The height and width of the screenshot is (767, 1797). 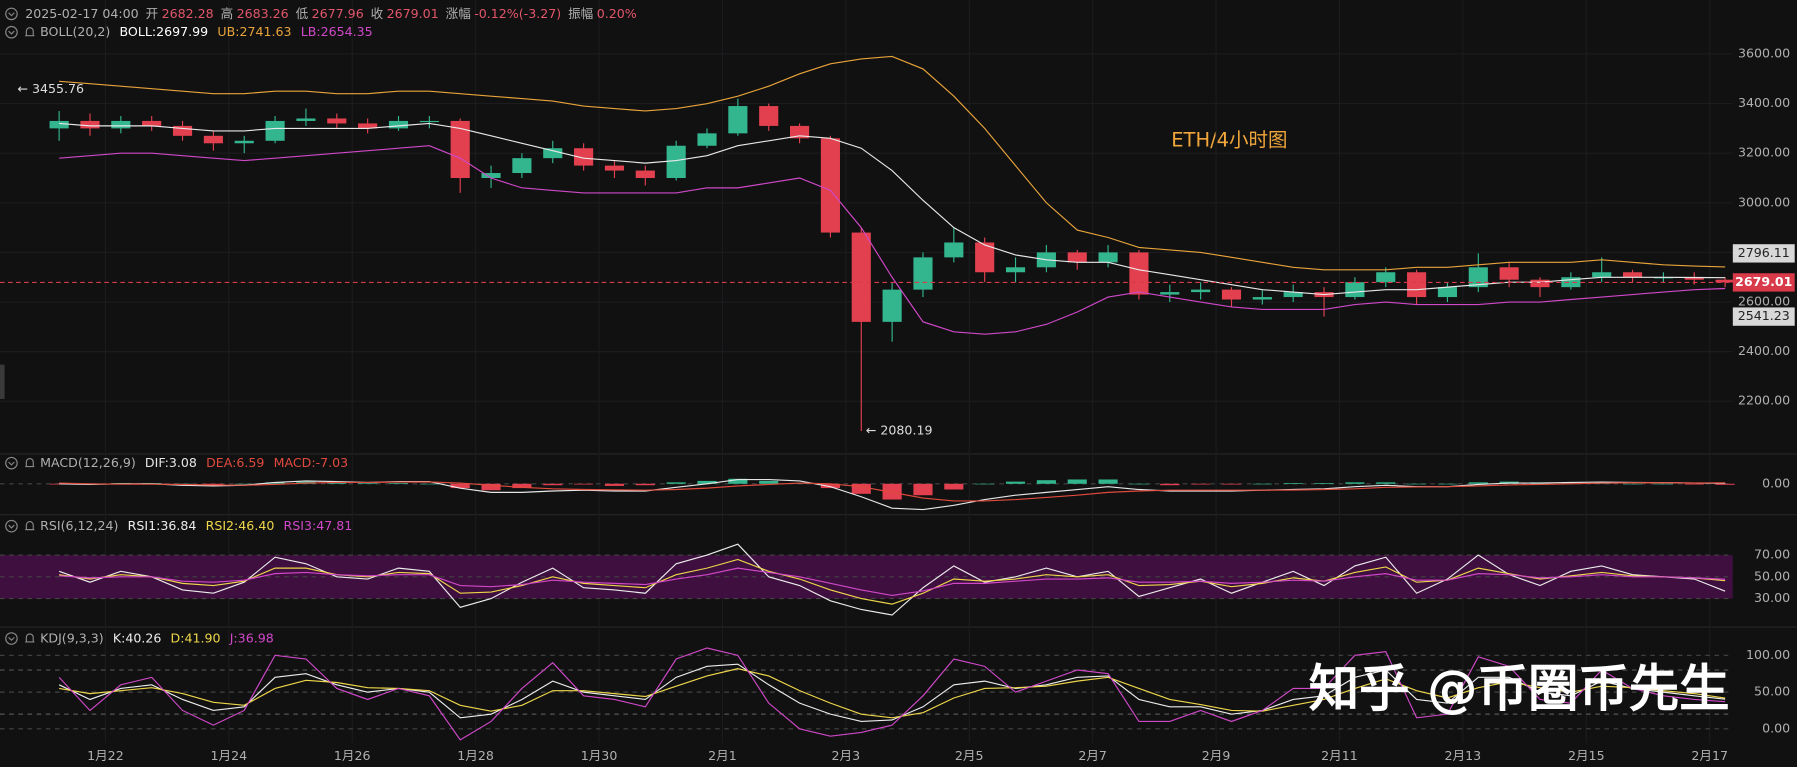 I want to click on legend-entry: UB:2741.63, so click(x=254, y=31).